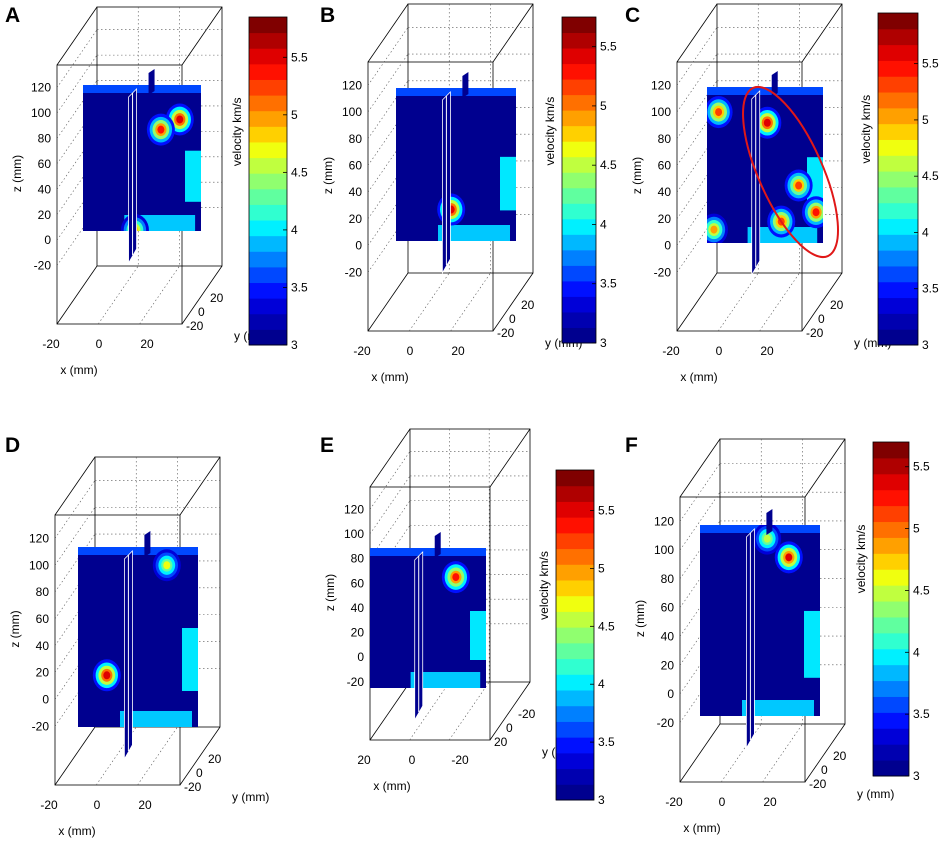  I want to click on slice-edge-band, so click(190, 659).